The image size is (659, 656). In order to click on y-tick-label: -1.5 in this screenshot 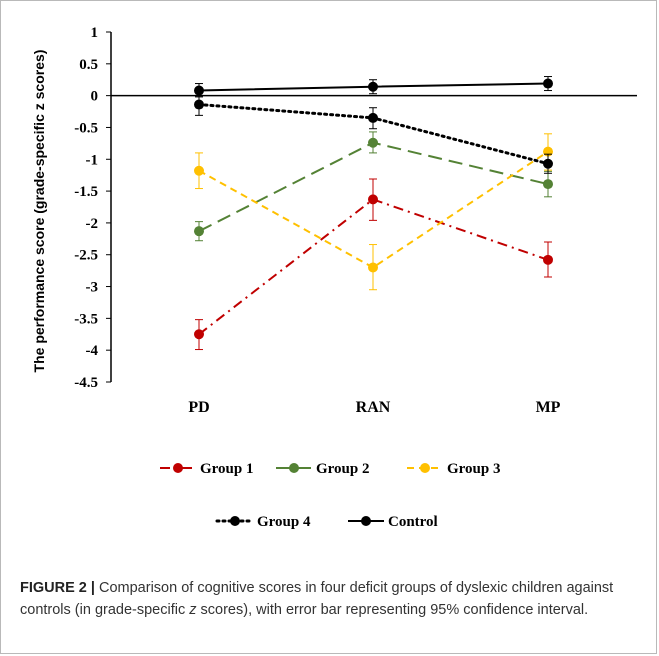, I will do `click(86, 192)`.